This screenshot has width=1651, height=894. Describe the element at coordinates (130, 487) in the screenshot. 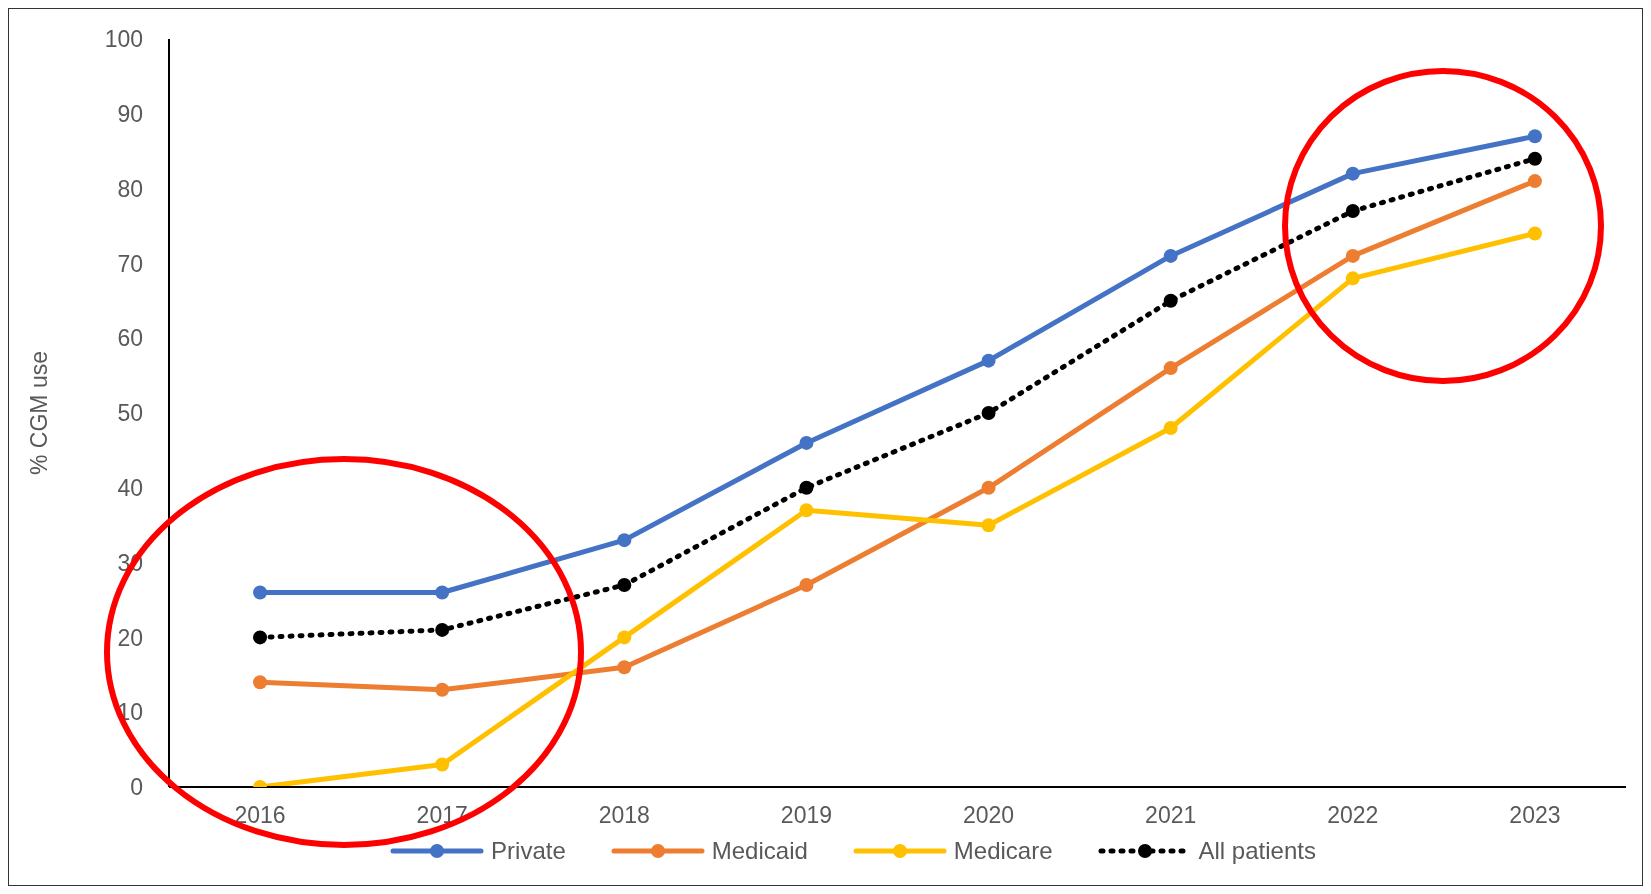

I see `y-tick-label: 40` at that location.